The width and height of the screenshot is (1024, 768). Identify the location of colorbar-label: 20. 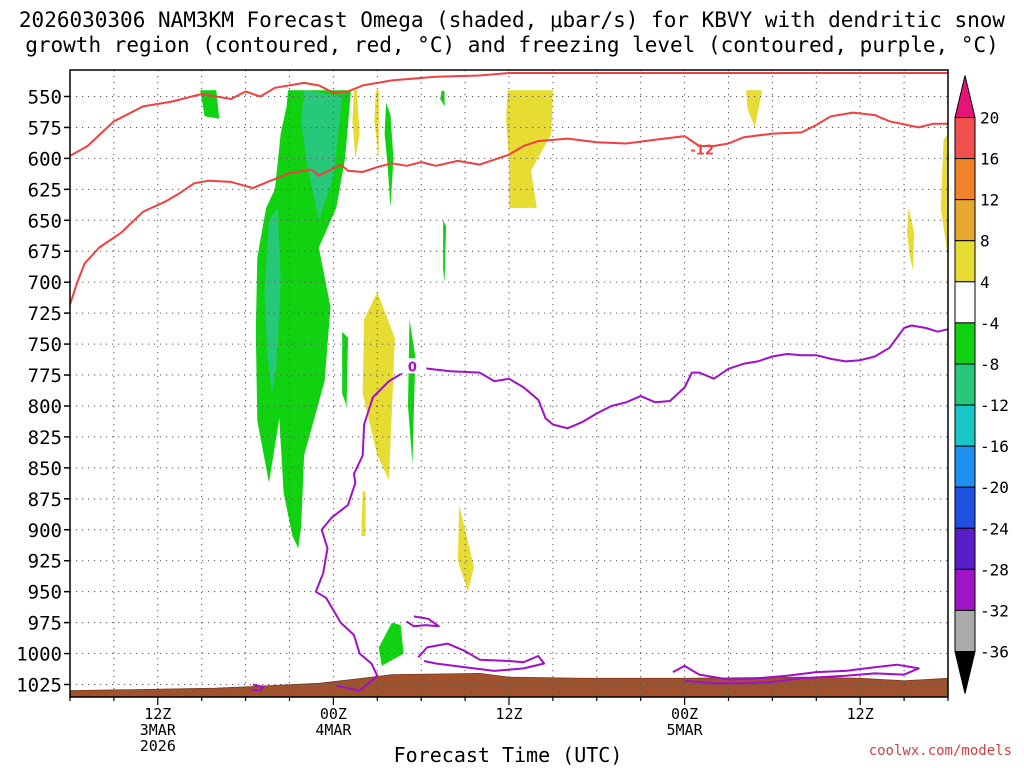
(989, 118).